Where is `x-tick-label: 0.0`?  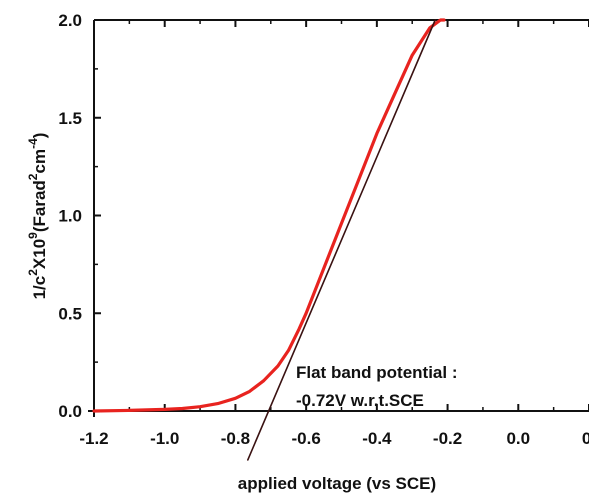
x-tick-label: 0.0 is located at coordinates (518, 438).